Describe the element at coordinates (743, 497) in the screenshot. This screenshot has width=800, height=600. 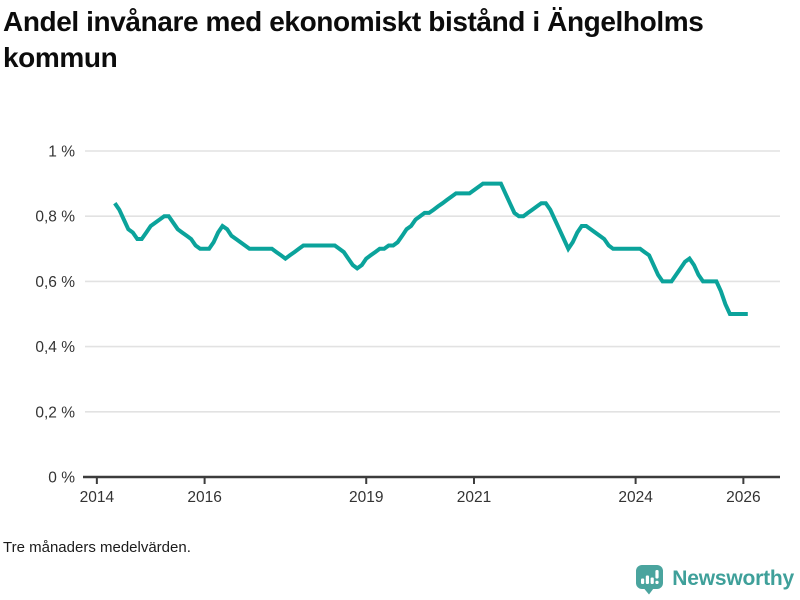
I see `x-tick-label: 2026` at that location.